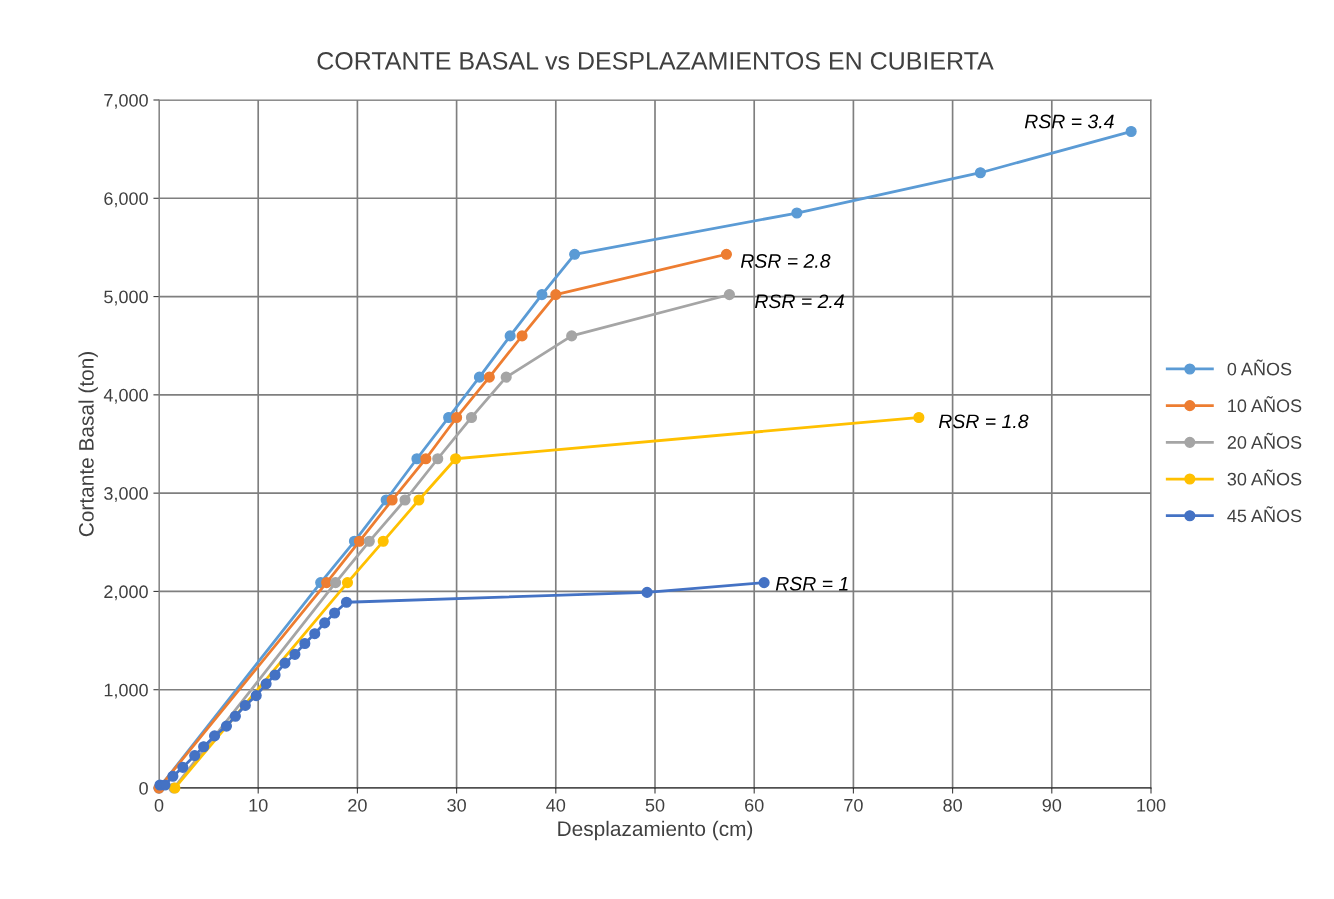 This screenshot has height=899, width=1334. I want to click on x-tick-label: 0, so click(159, 805).